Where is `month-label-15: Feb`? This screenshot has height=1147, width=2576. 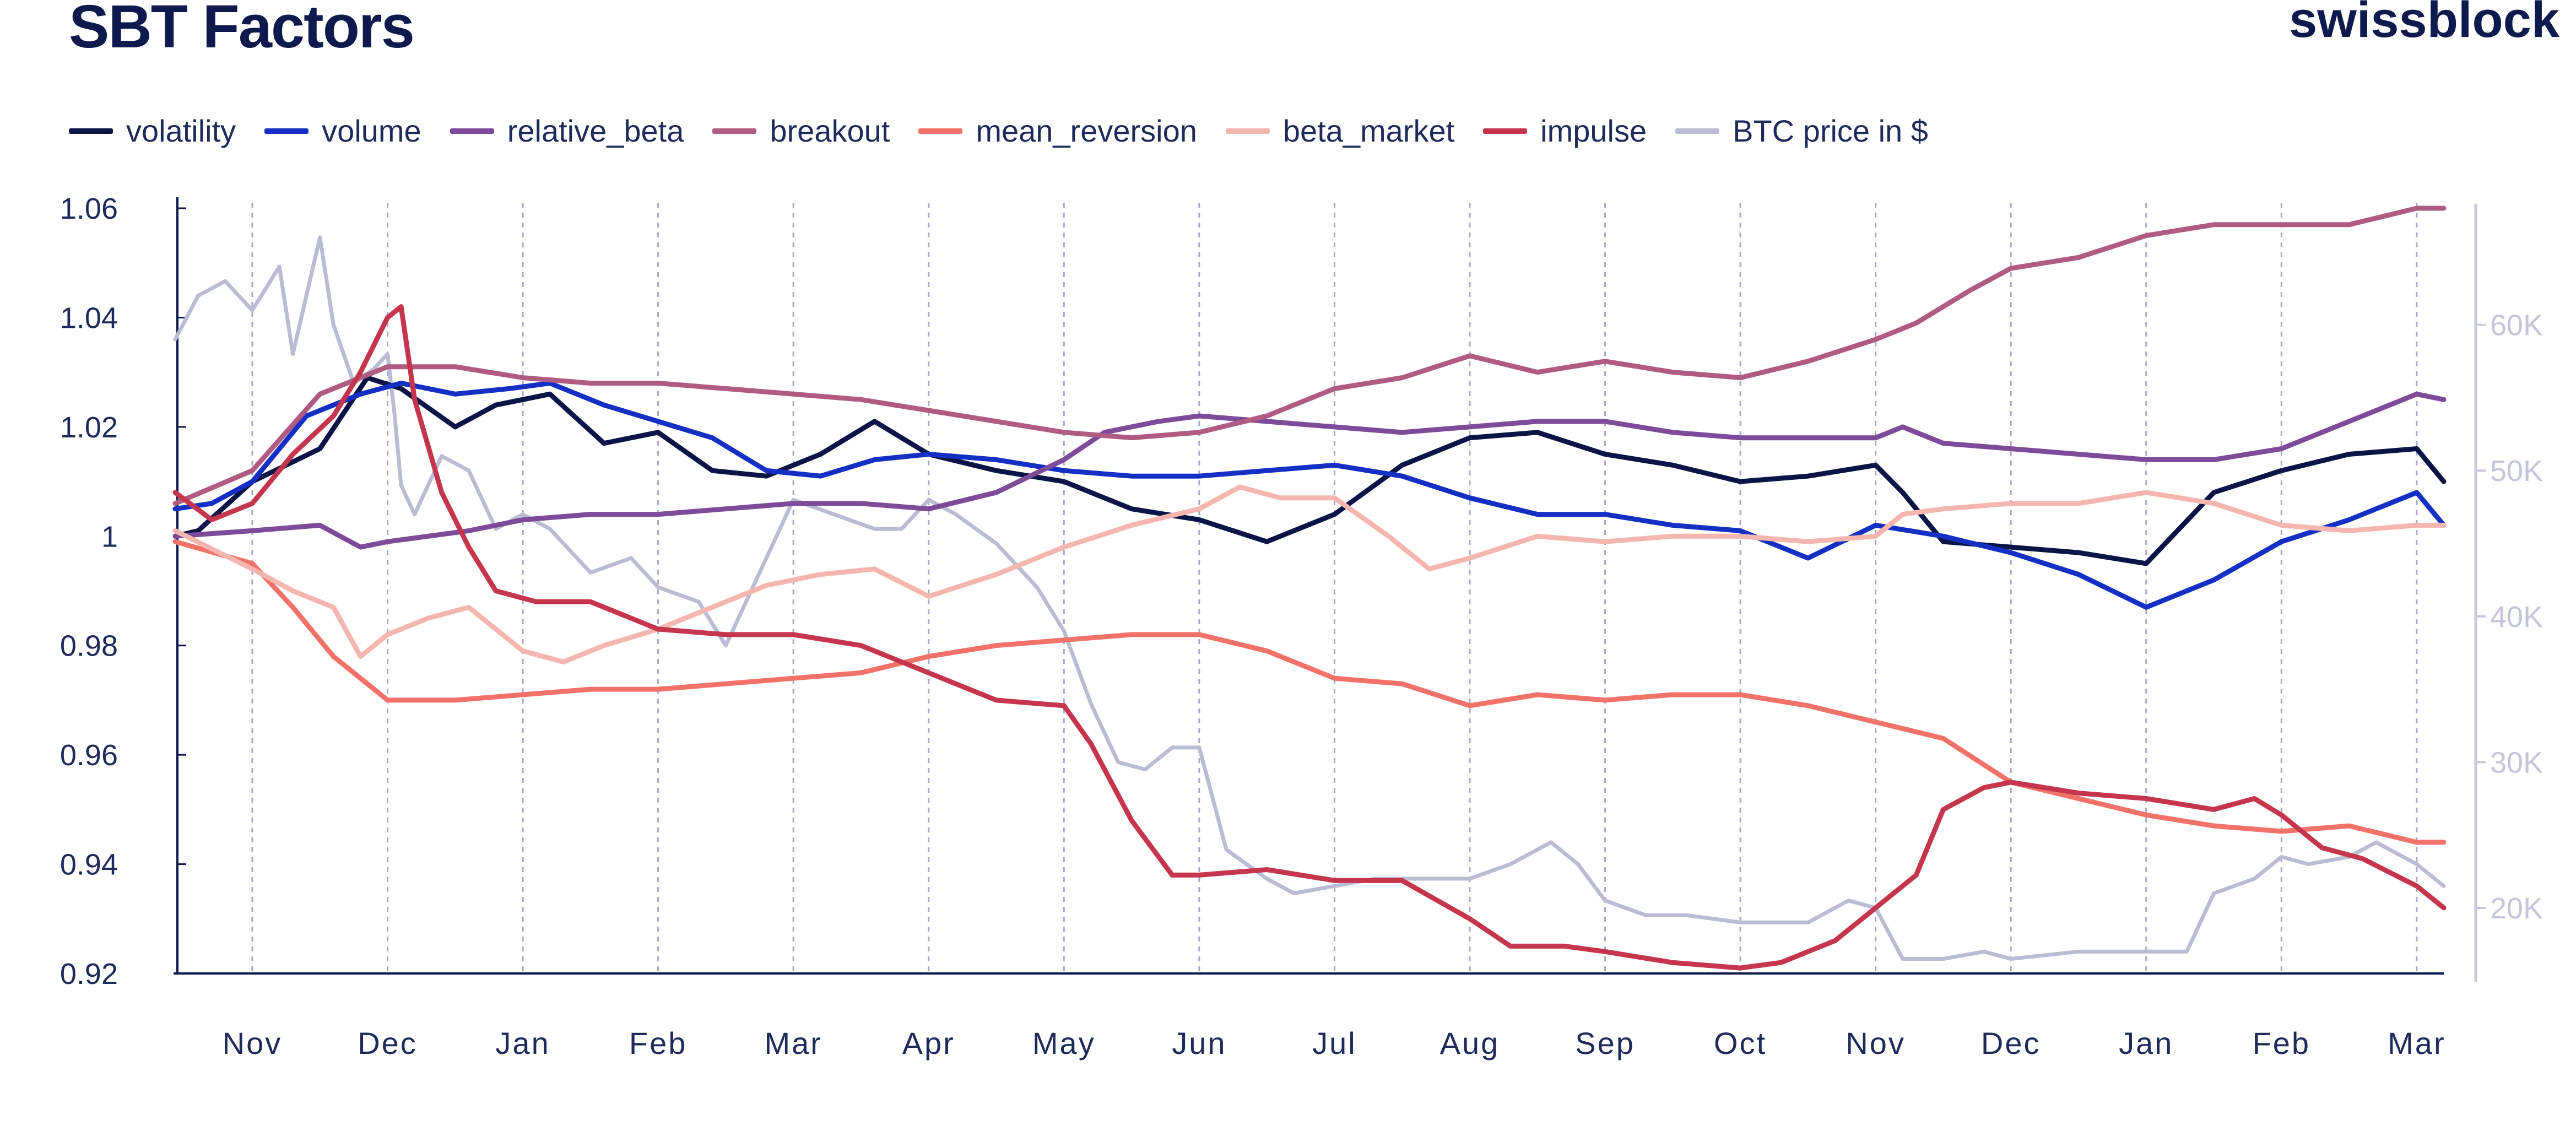
month-label-15: Feb is located at coordinates (2282, 1043).